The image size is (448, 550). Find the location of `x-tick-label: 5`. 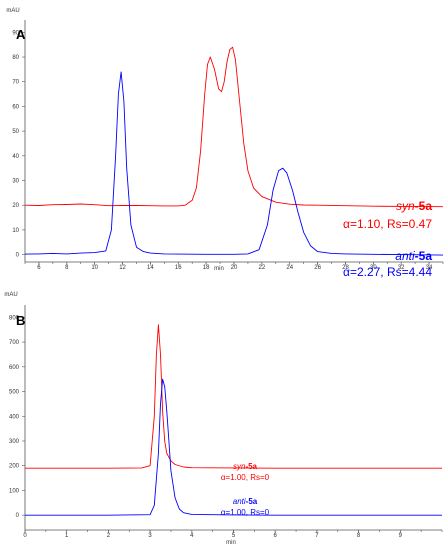

x-tick-label: 5 is located at coordinates (234, 536).